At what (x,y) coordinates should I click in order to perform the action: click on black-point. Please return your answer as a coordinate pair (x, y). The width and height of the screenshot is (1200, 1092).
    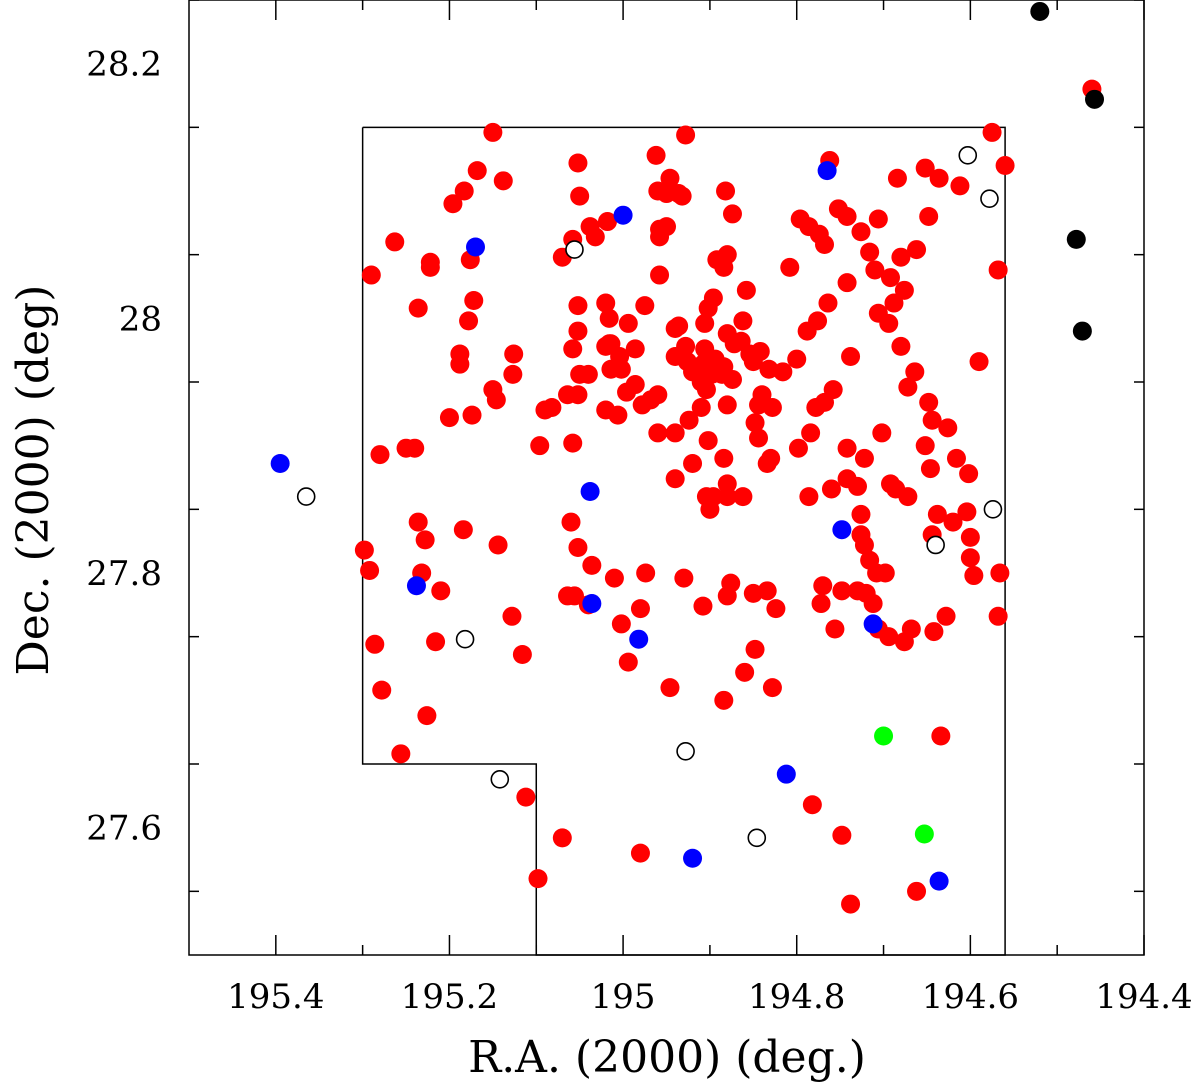
    Looking at the image, I should click on (1076, 239).